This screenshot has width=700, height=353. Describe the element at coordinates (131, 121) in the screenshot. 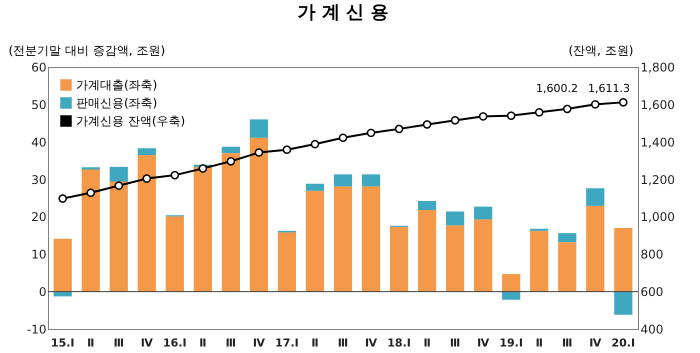

I see `legend-label: 가계신용 잔액(우축)` at that location.